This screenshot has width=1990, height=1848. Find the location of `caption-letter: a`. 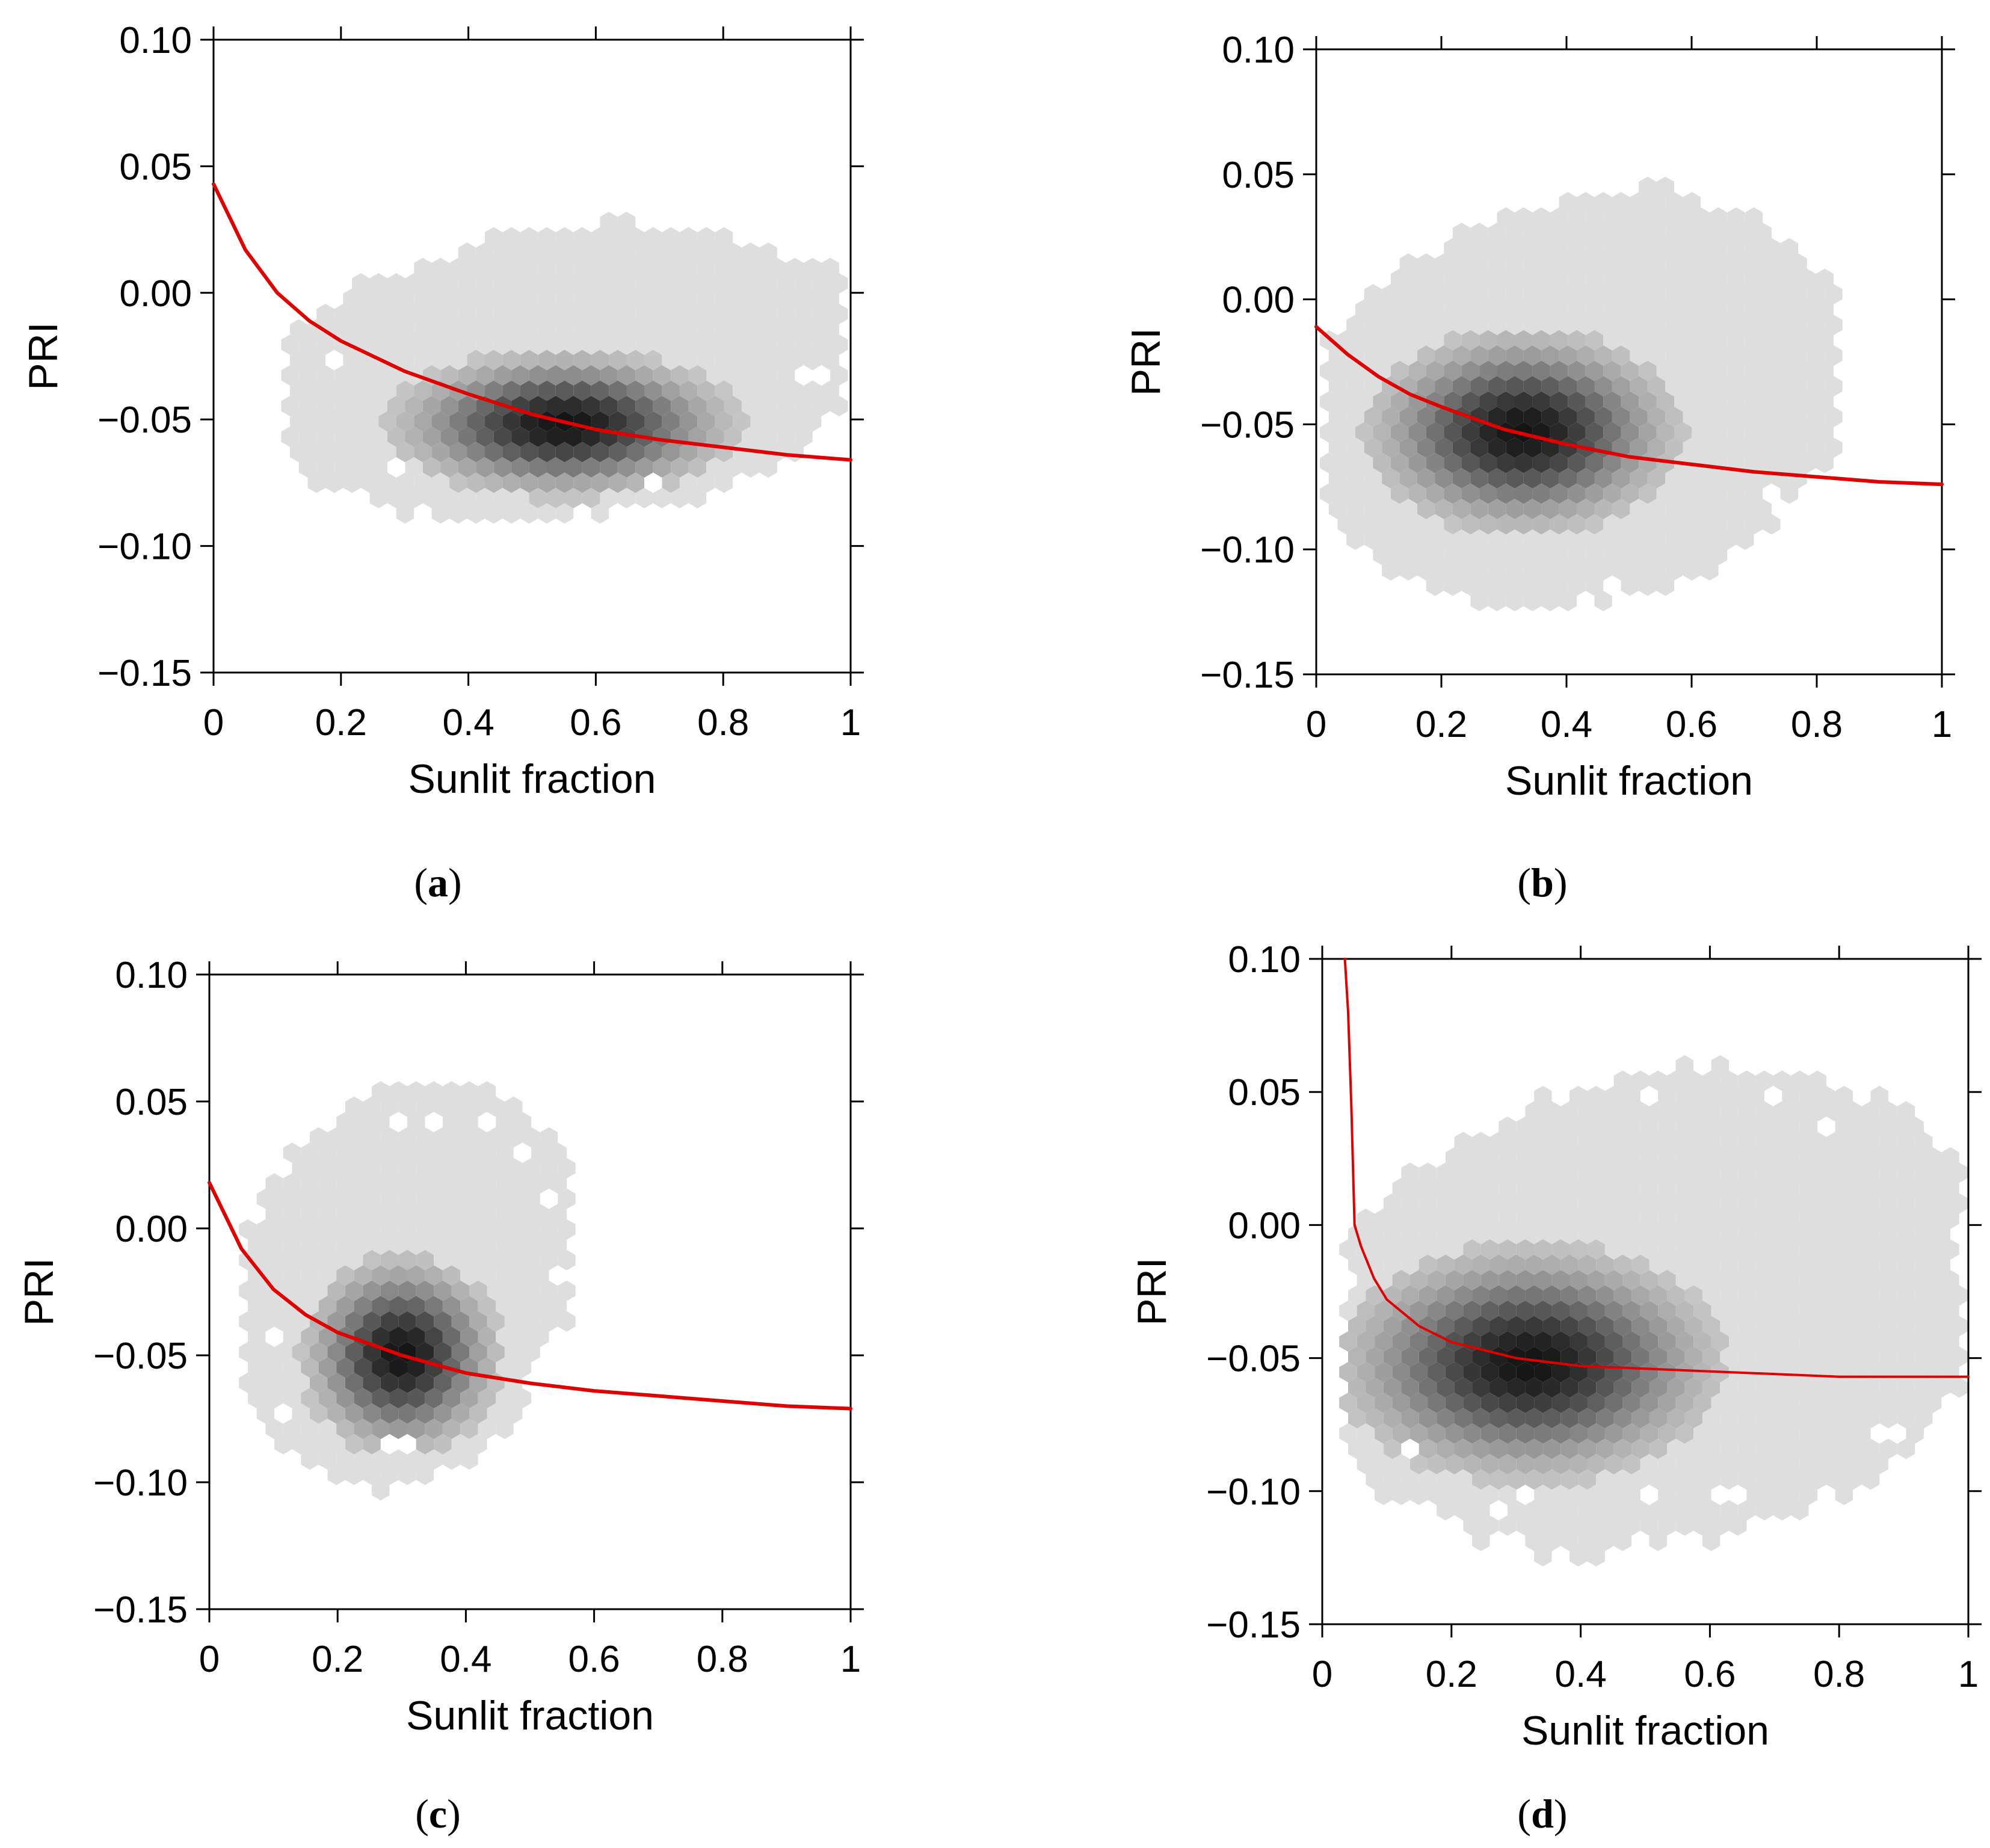

caption-letter: a is located at coordinates (438, 883).